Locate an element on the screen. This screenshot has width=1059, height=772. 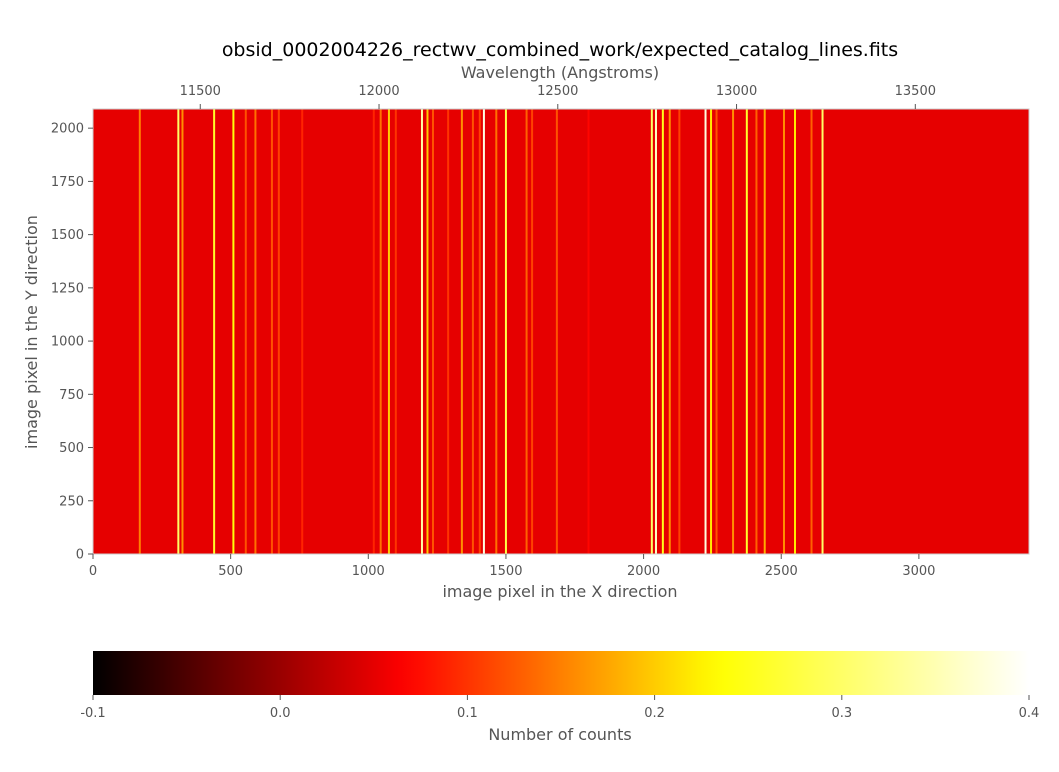
wavelength-tick-label: 11500 is located at coordinates (200, 91).